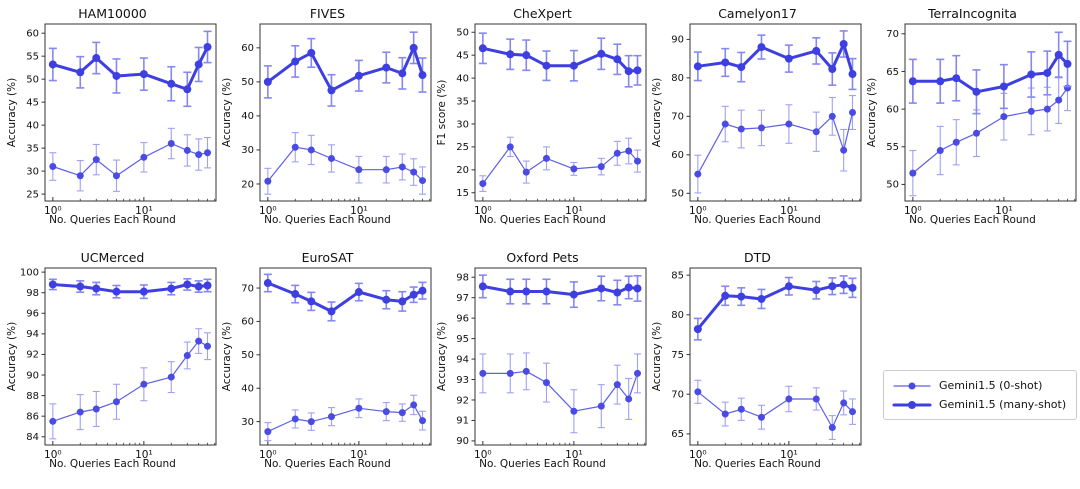 This screenshot has height=489, width=1080. I want to click on svg-text: 85, so click(677, 275).